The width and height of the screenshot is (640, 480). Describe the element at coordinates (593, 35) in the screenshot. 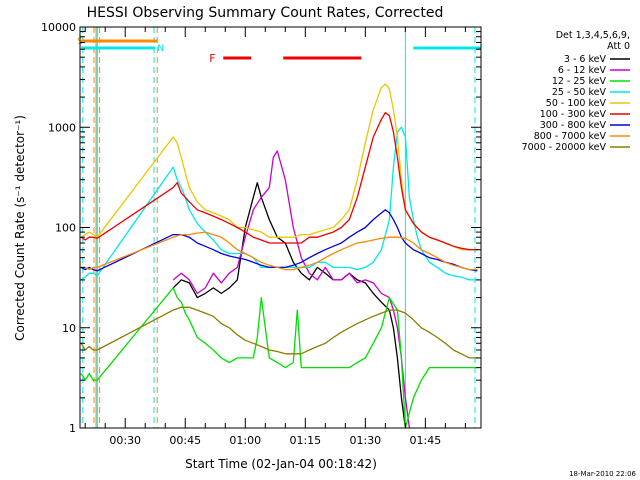

I see `legend-header: Det 1,3,4,5,6,9,` at that location.